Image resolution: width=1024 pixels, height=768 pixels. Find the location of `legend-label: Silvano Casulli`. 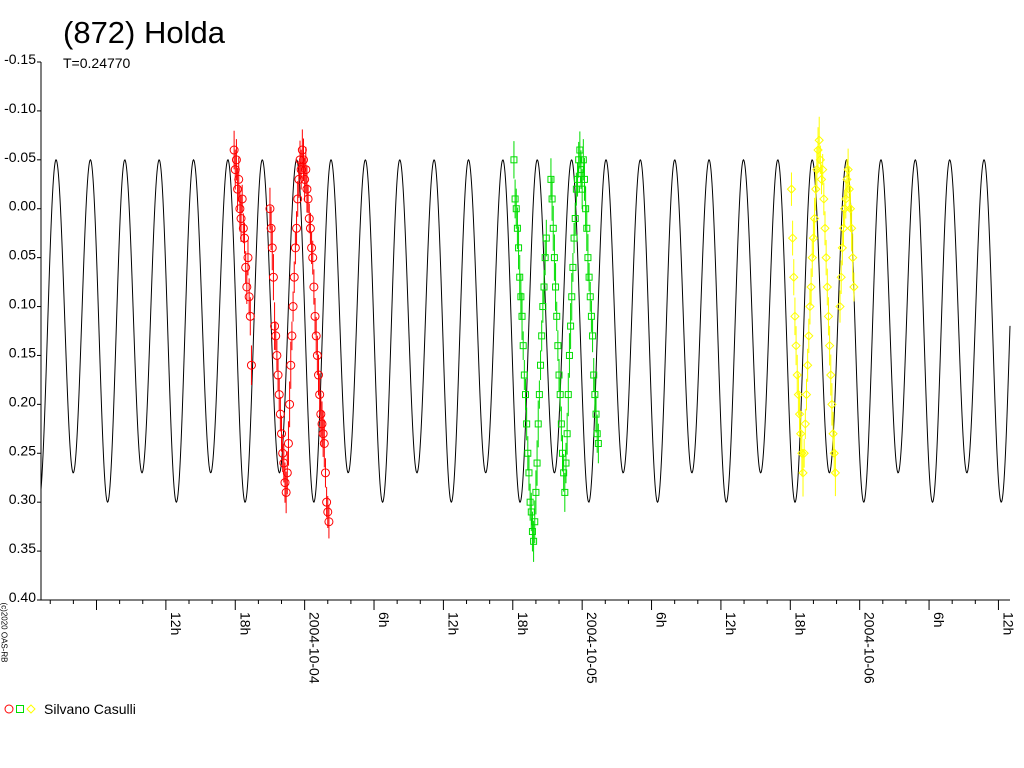

legend-label: Silvano Casulli is located at coordinates (90, 709).